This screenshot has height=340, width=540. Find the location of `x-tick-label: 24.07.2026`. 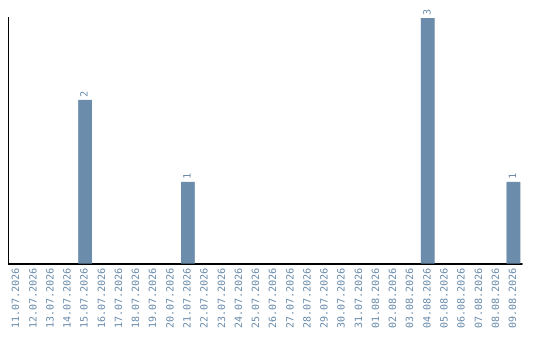

x-tick-label: 24.07.2026 is located at coordinates (239, 298).